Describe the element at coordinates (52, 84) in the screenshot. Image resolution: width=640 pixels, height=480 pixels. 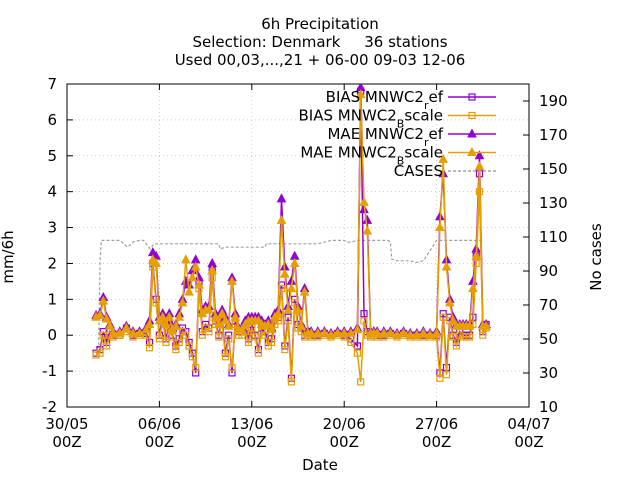
I see `y-tick-label: 7` at that location.